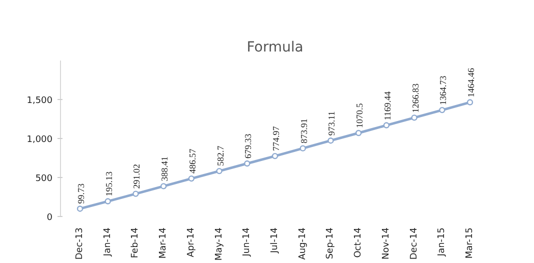 This screenshot has height=263, width=534. What do you see at coordinates (220, 155) in the screenshot?
I see `data-label: 582.7` at bounding box center [220, 155].